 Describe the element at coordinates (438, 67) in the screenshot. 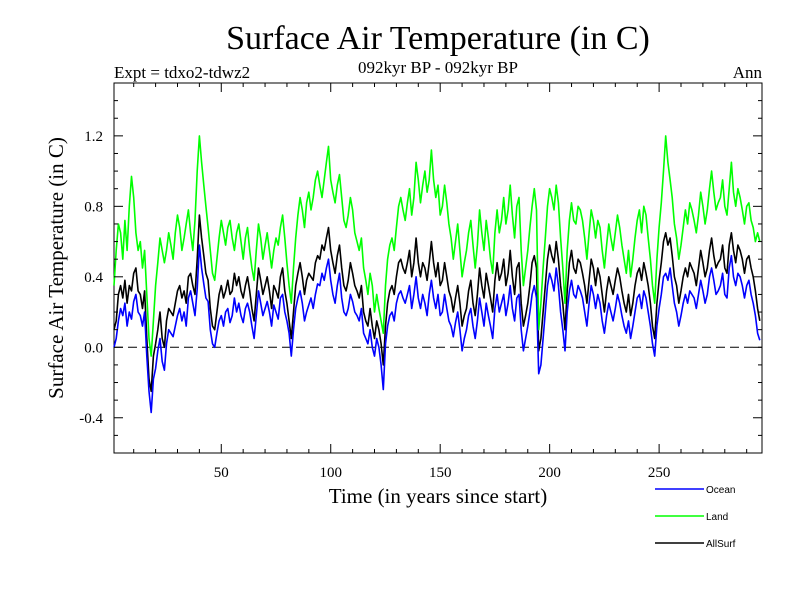

I see `period-label: 092kyr BP - 092kyr BP` at that location.